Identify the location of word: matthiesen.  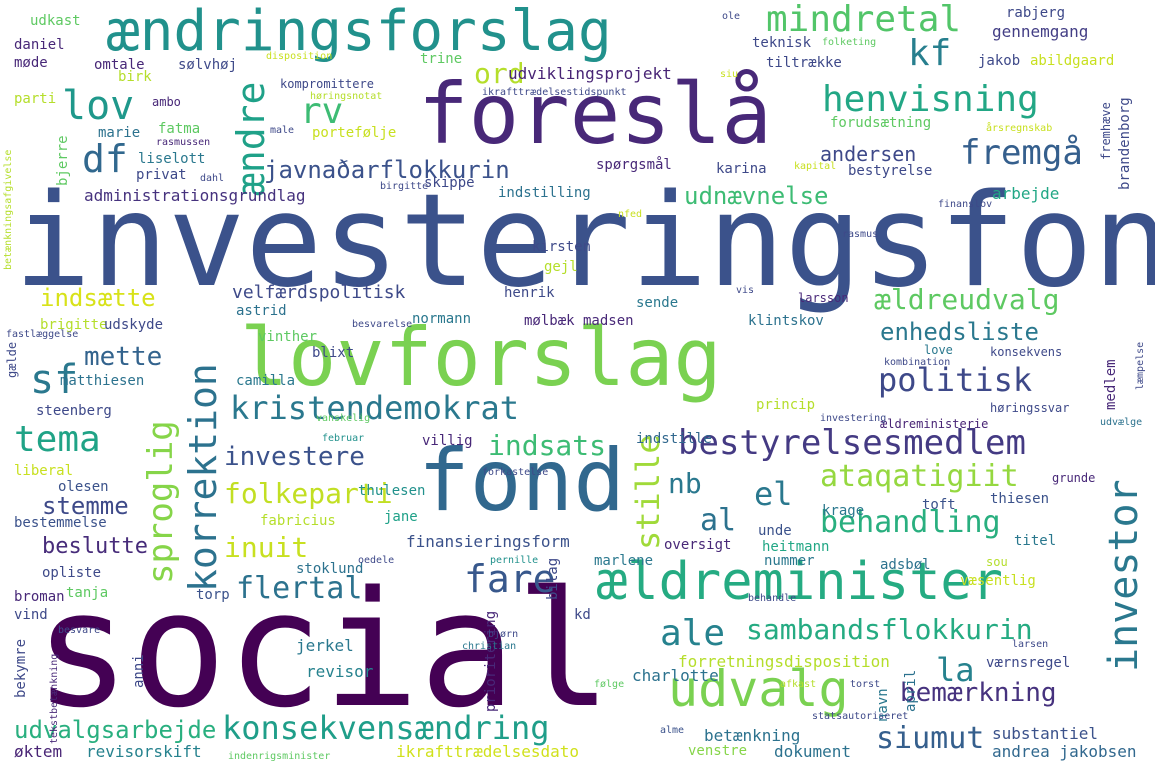
(102, 381).